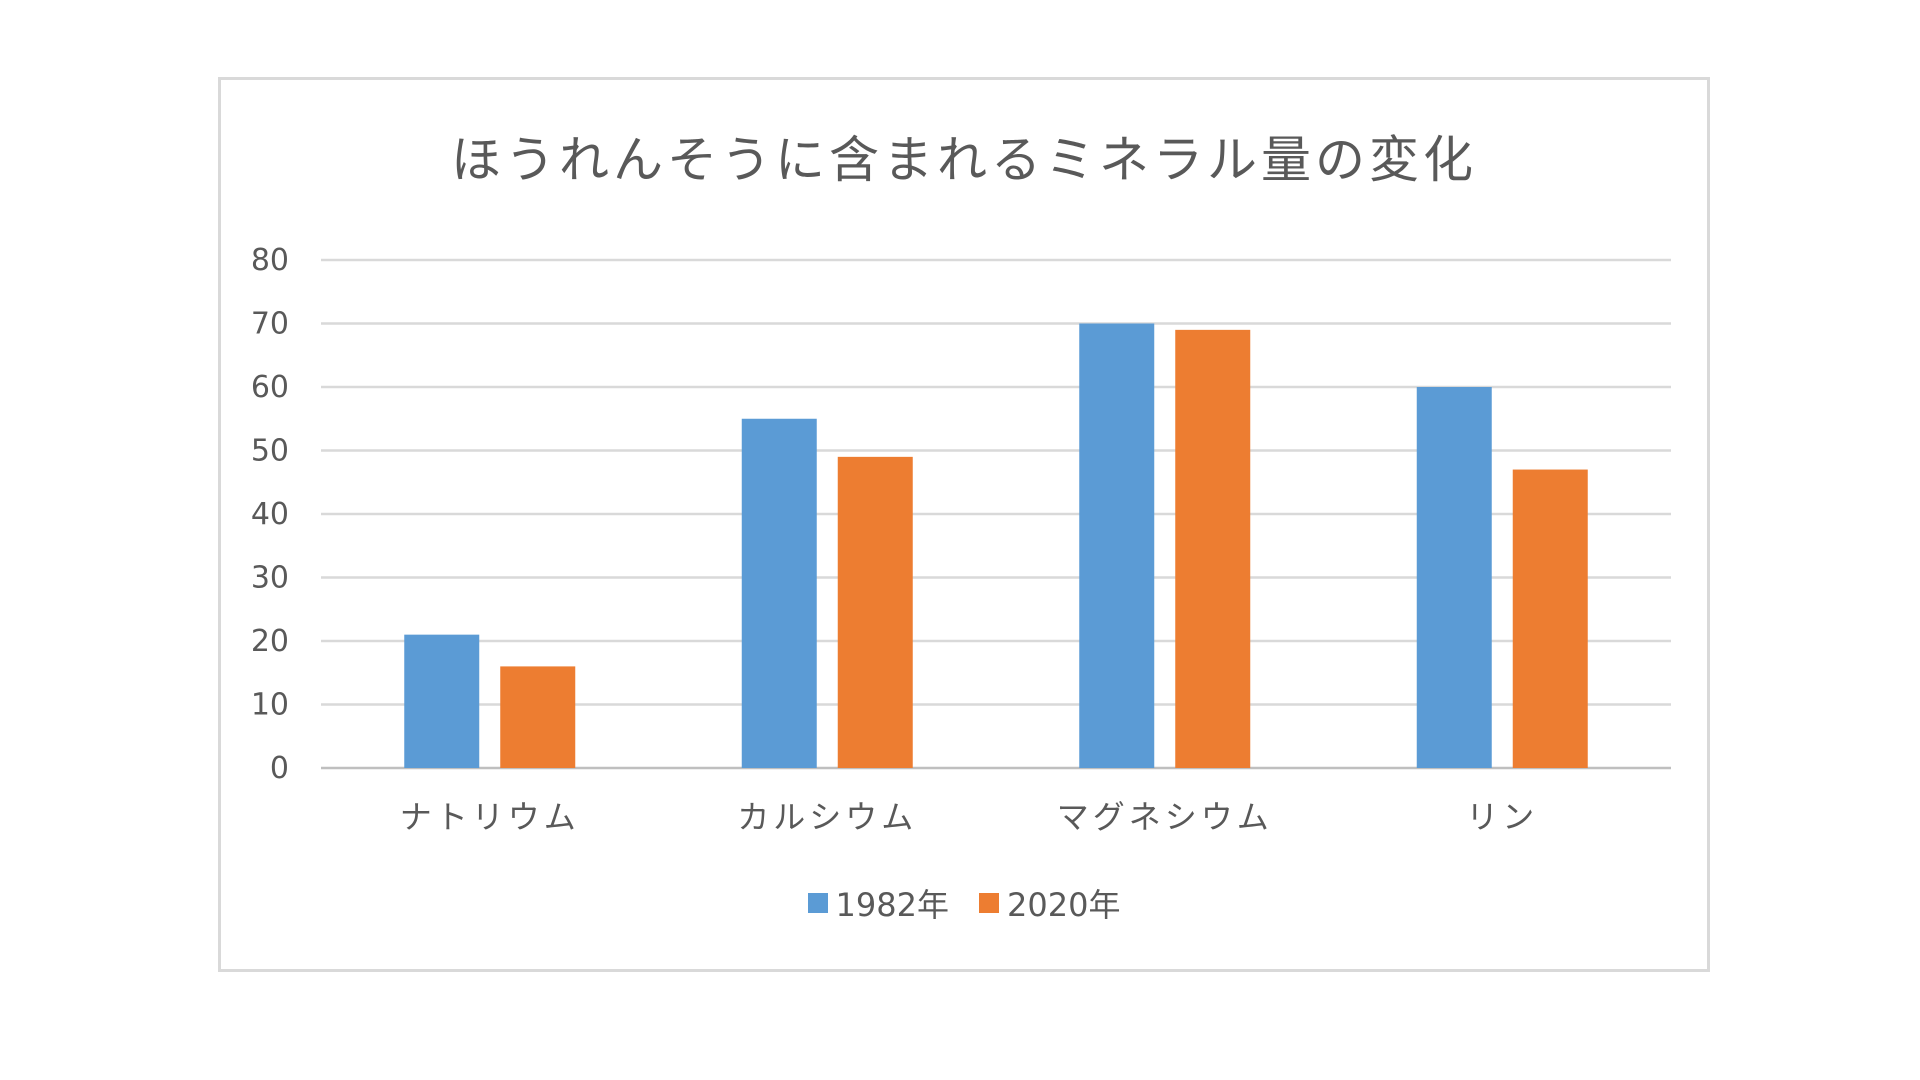 Image resolution: width=1920 pixels, height=1080 pixels. I want to click on y-tick-label-80: 80, so click(270, 260).